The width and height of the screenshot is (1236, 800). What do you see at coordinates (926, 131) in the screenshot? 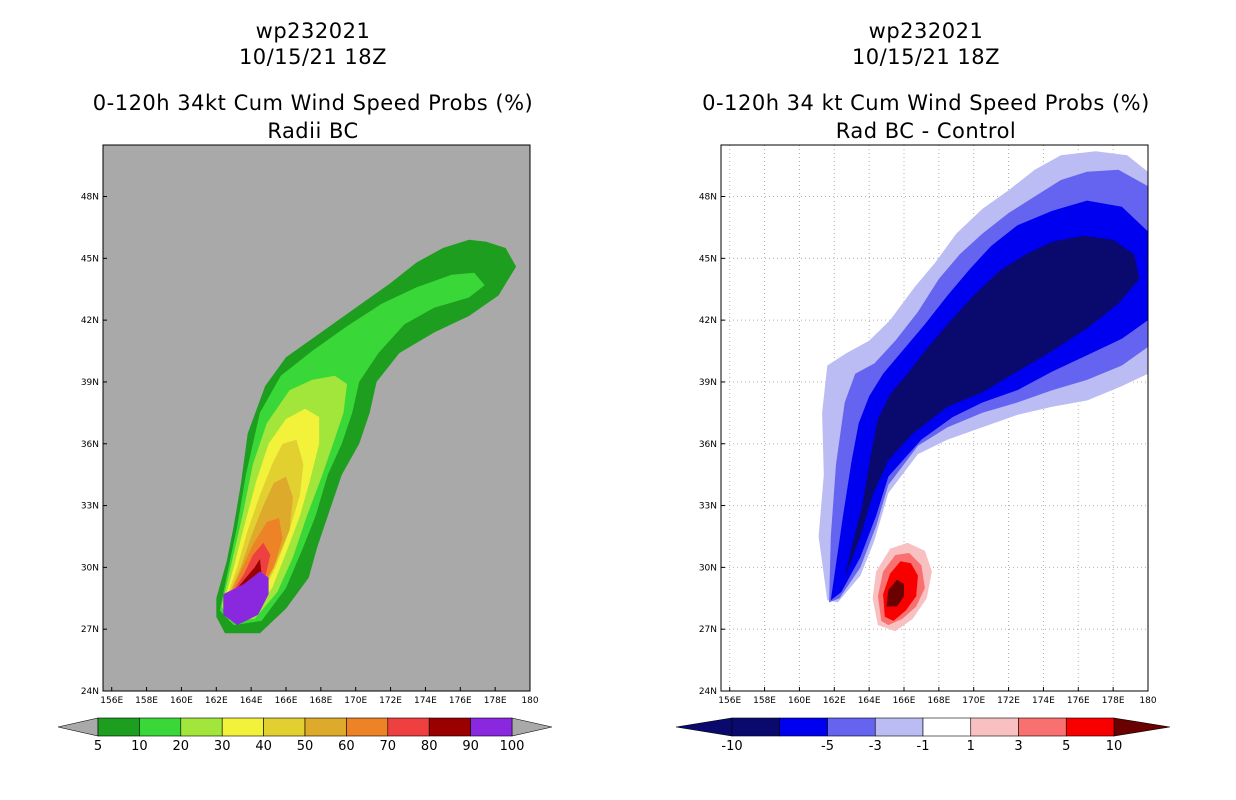
I see `right-title-line-4: Rad BC - Control` at bounding box center [926, 131].